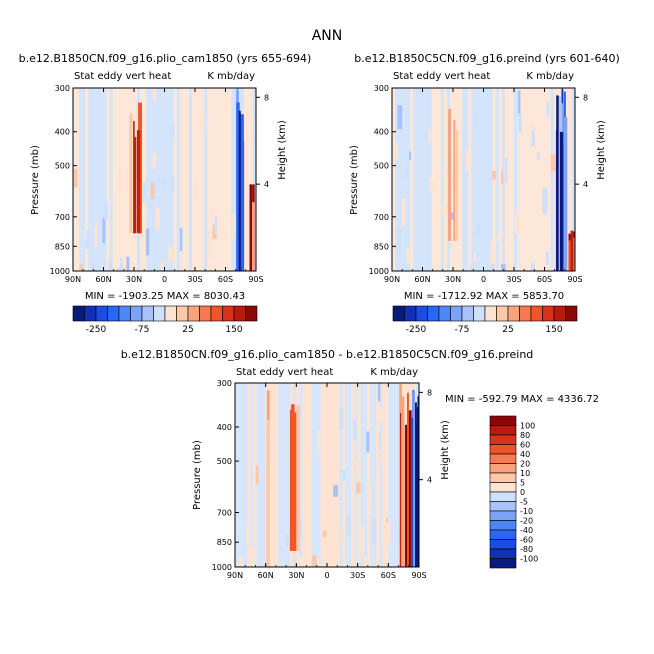 This screenshot has height=654, width=654. What do you see at coordinates (354, 180) in the screenshot?
I see `y-axis-label: Pressure (mb)` at bounding box center [354, 180].